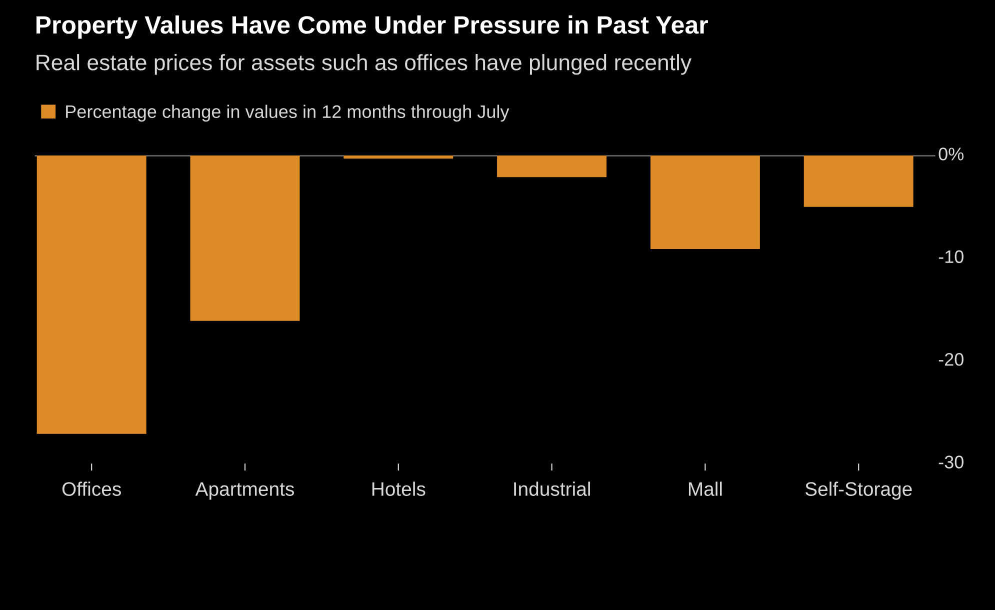 This screenshot has height=610, width=995. What do you see at coordinates (951, 359) in the screenshot?
I see `y-tick-label: -20` at bounding box center [951, 359].